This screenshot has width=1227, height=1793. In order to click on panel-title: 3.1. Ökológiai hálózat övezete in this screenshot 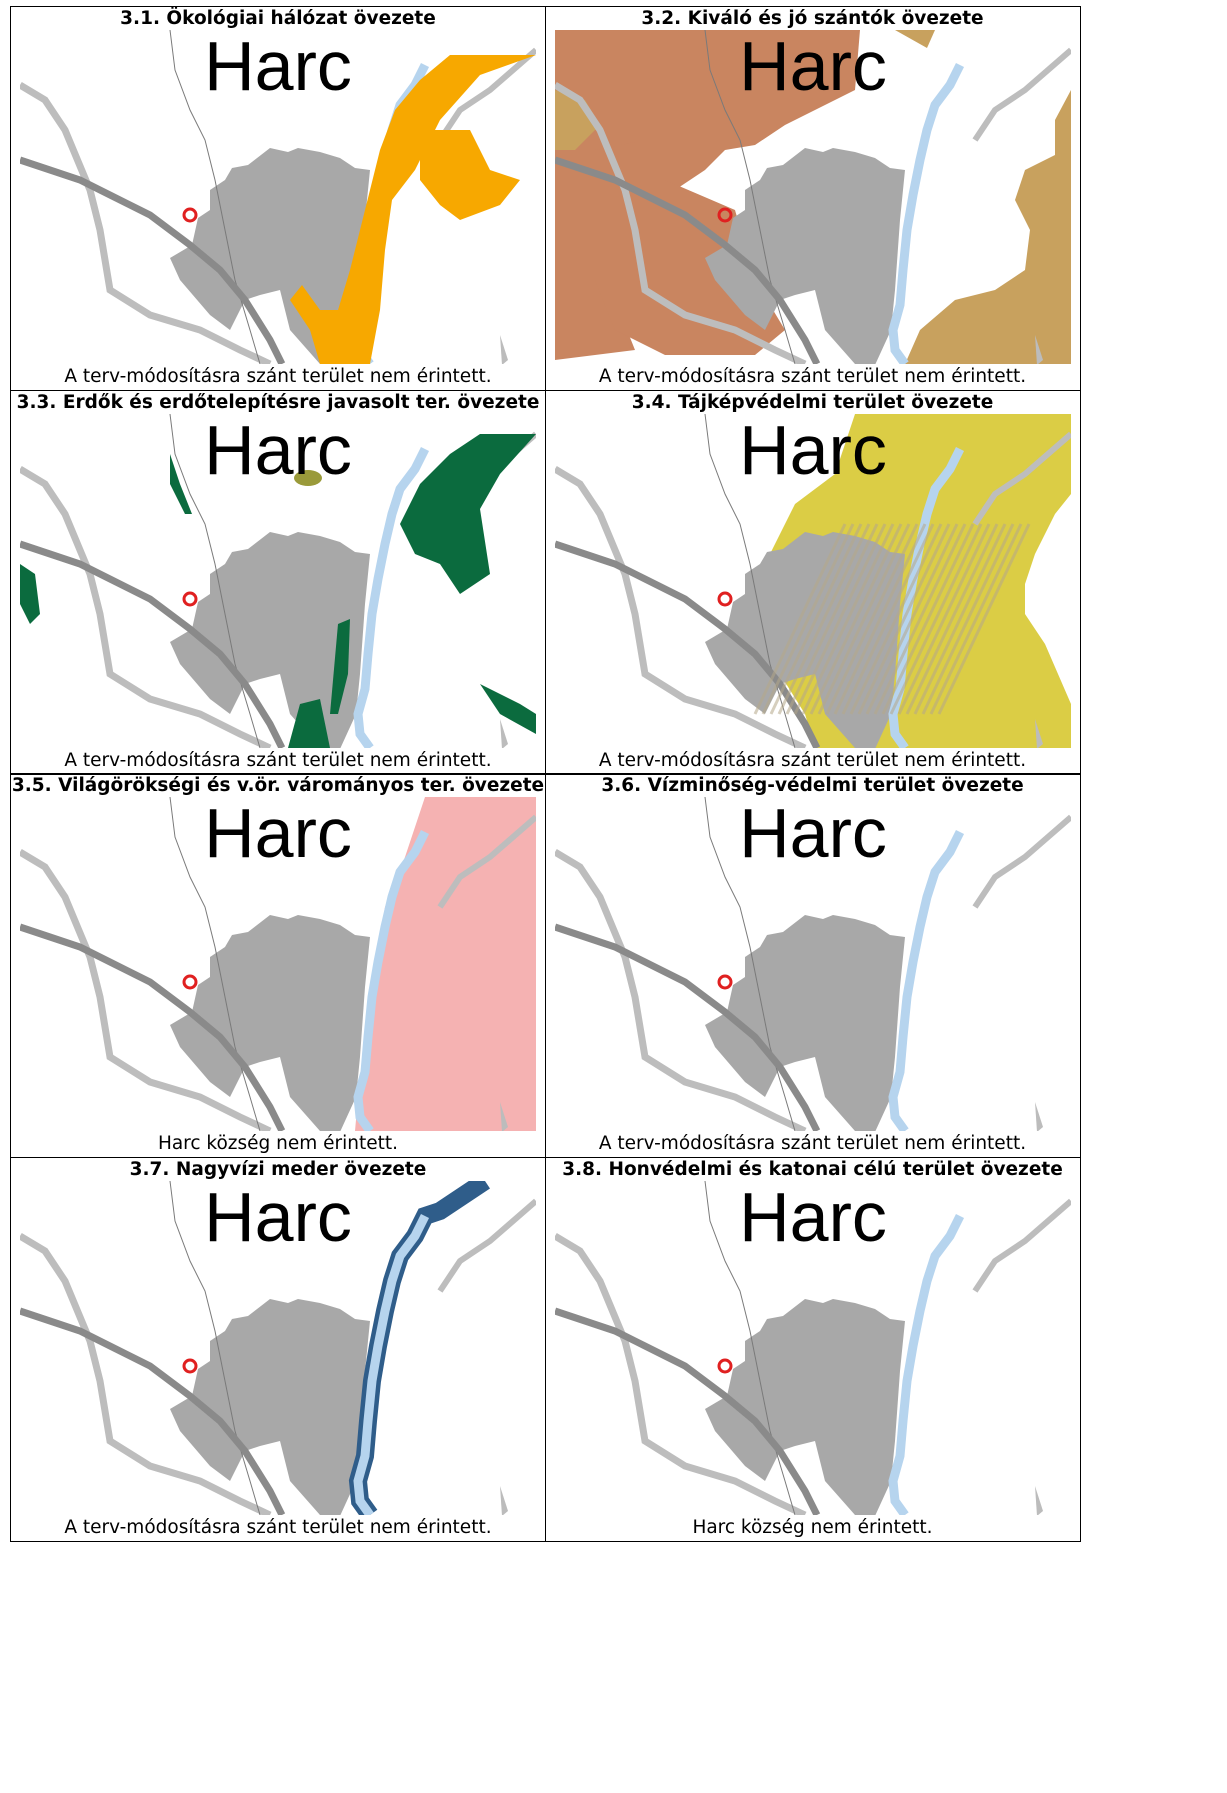, I will do `click(278, 18)`.